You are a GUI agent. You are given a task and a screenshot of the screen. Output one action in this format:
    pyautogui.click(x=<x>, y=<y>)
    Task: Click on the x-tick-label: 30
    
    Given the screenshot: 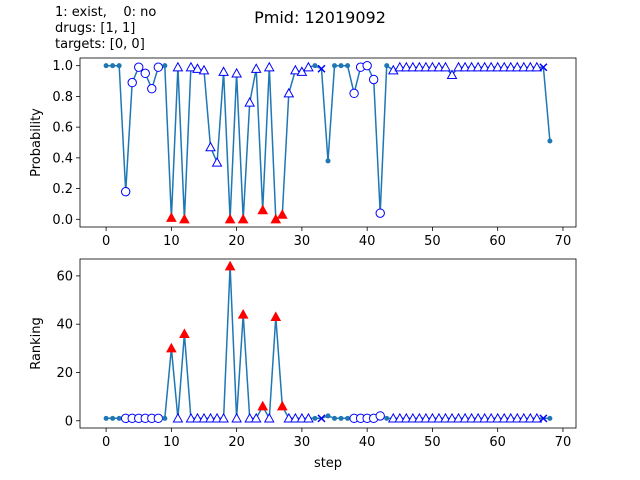 What is the action you would take?
    pyautogui.click(x=302, y=442)
    